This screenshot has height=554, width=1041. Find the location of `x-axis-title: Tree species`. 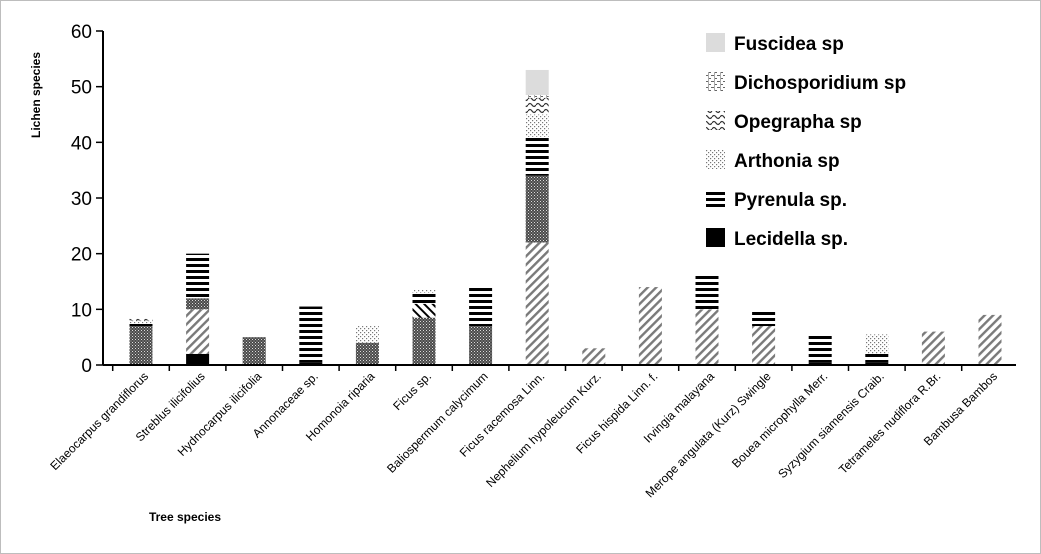

x-axis-title: Tree species is located at coordinates (185, 517).